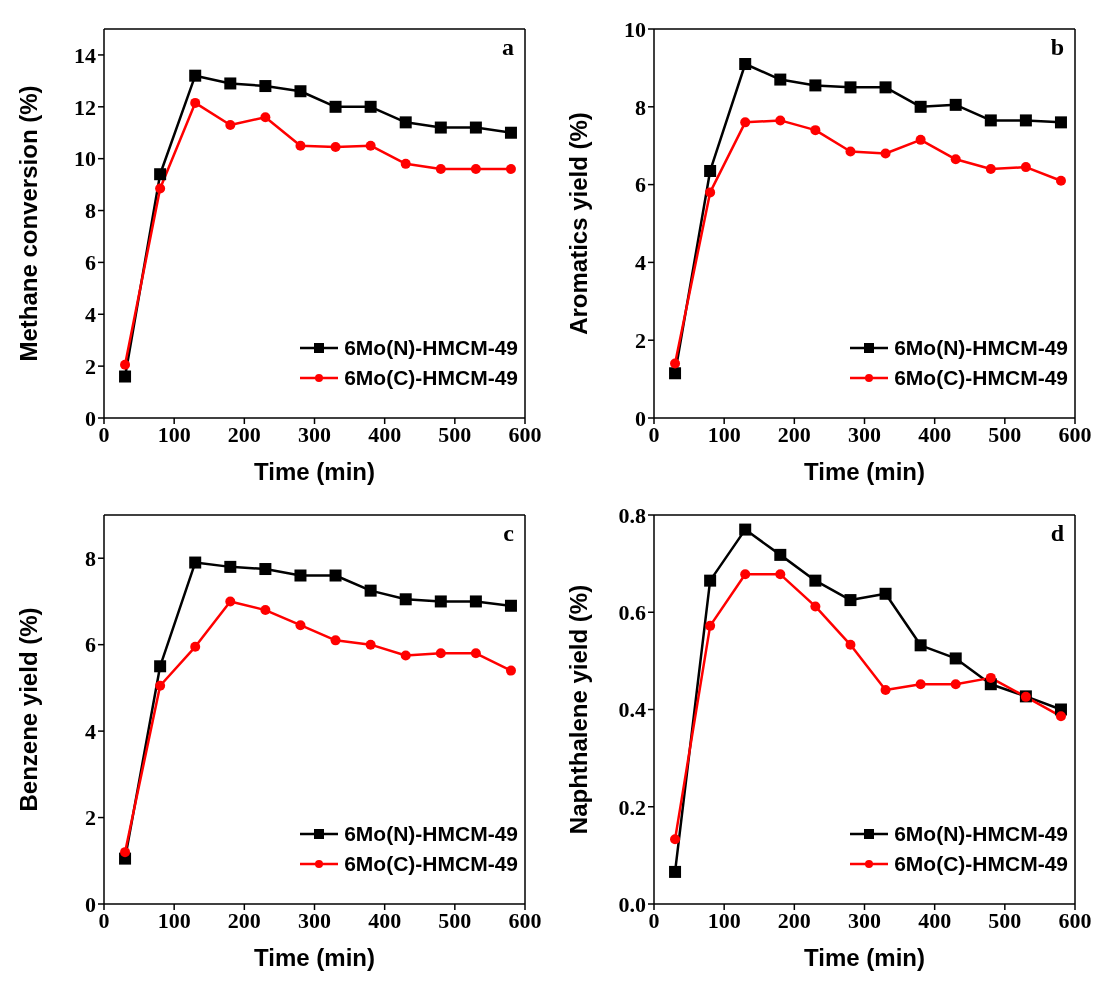 This screenshot has width=1099, height=982. Describe the element at coordinates (632, 807) in the screenshot. I see `y-tick-label: 0.2` at that location.